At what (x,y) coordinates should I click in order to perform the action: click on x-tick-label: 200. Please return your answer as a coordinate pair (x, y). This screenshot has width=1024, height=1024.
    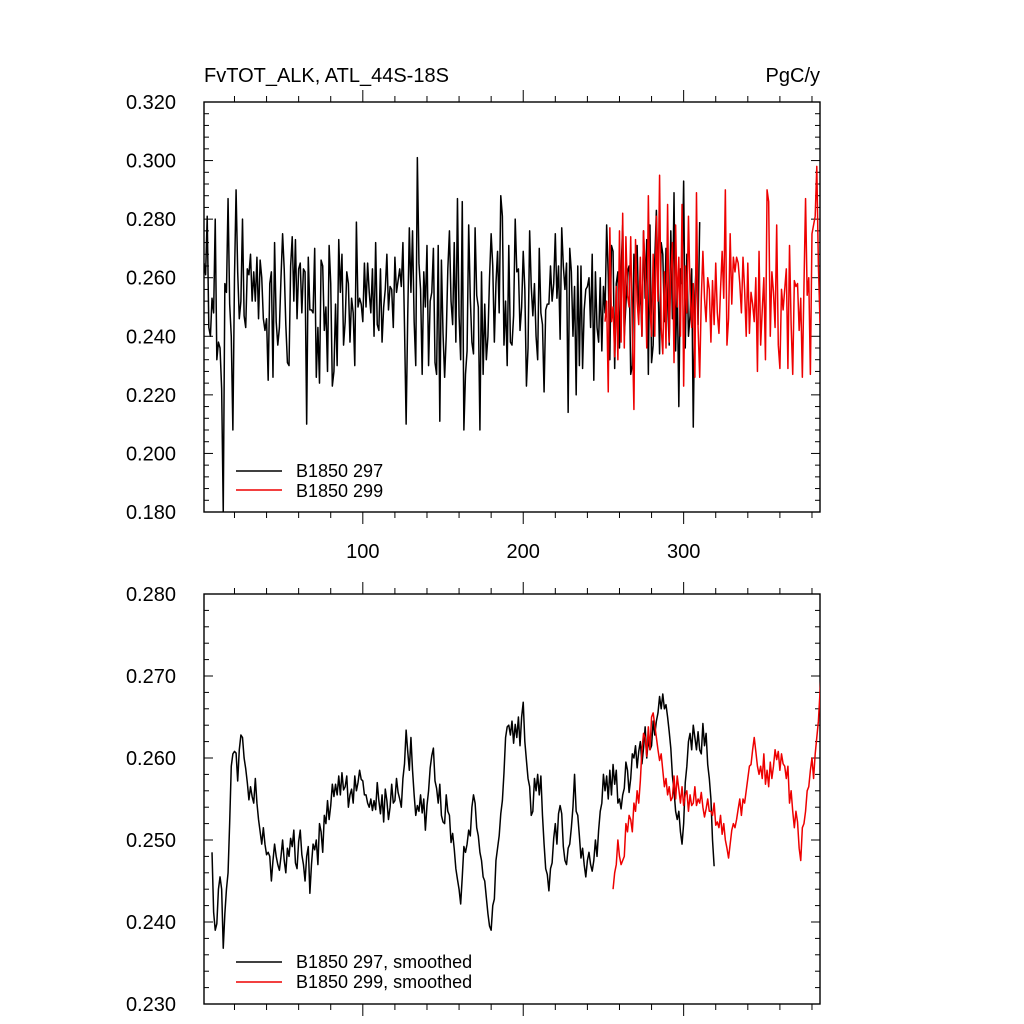
    Looking at the image, I should click on (523, 552).